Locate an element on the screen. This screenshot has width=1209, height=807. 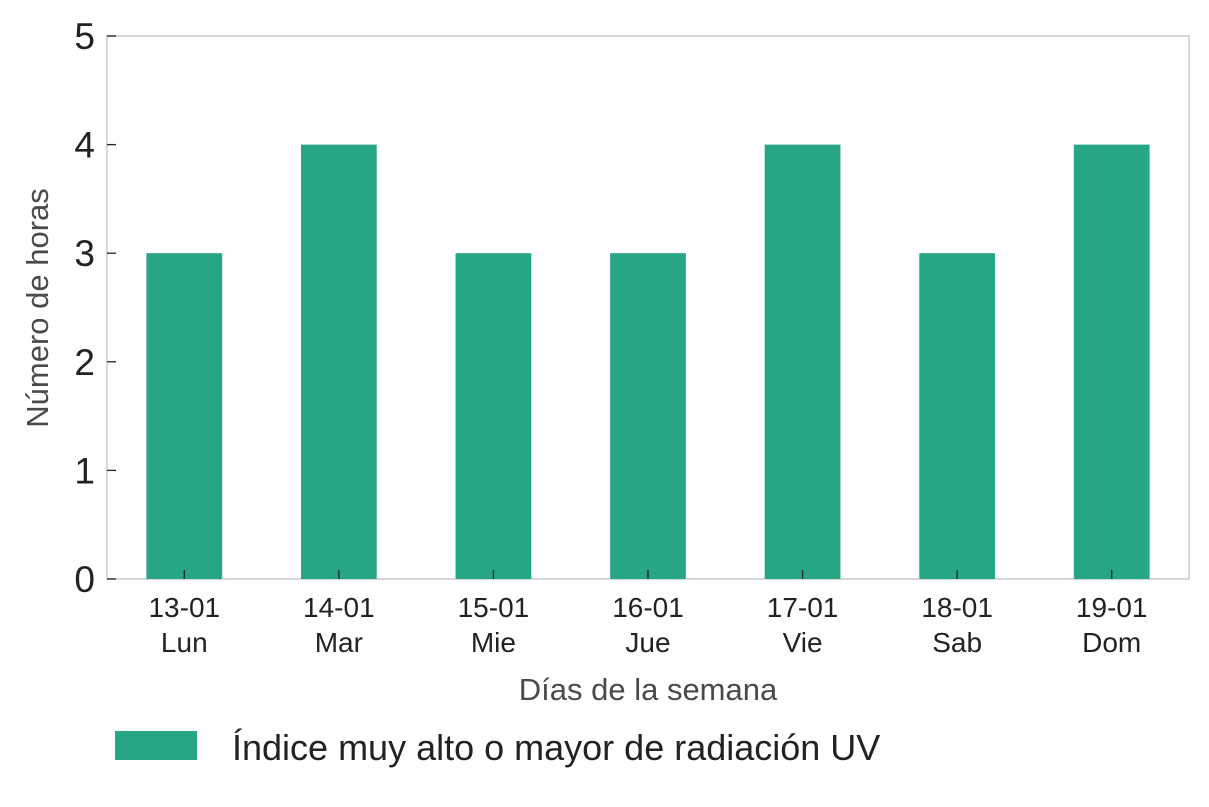
x-tick-label-day: Mie is located at coordinates (493, 642).